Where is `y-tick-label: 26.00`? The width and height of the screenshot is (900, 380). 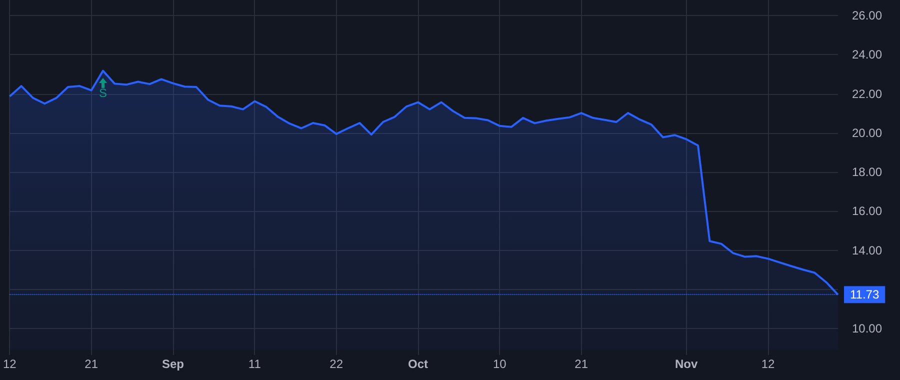
y-tick-label: 26.00 is located at coordinates (867, 15).